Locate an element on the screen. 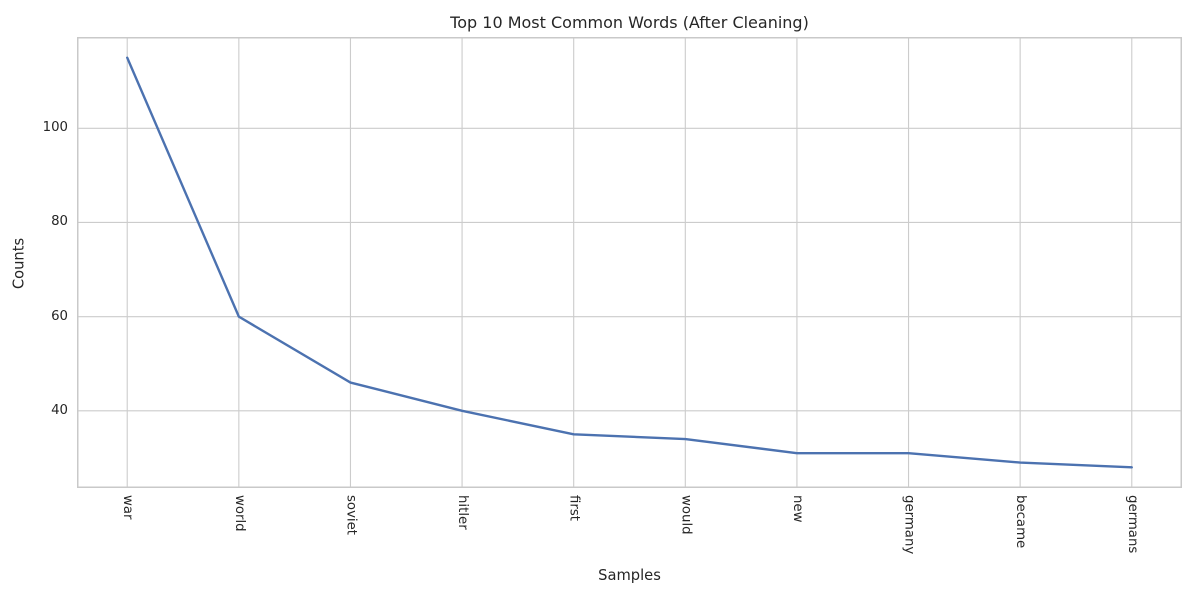  x-tick-label: soviet is located at coordinates (351, 515).